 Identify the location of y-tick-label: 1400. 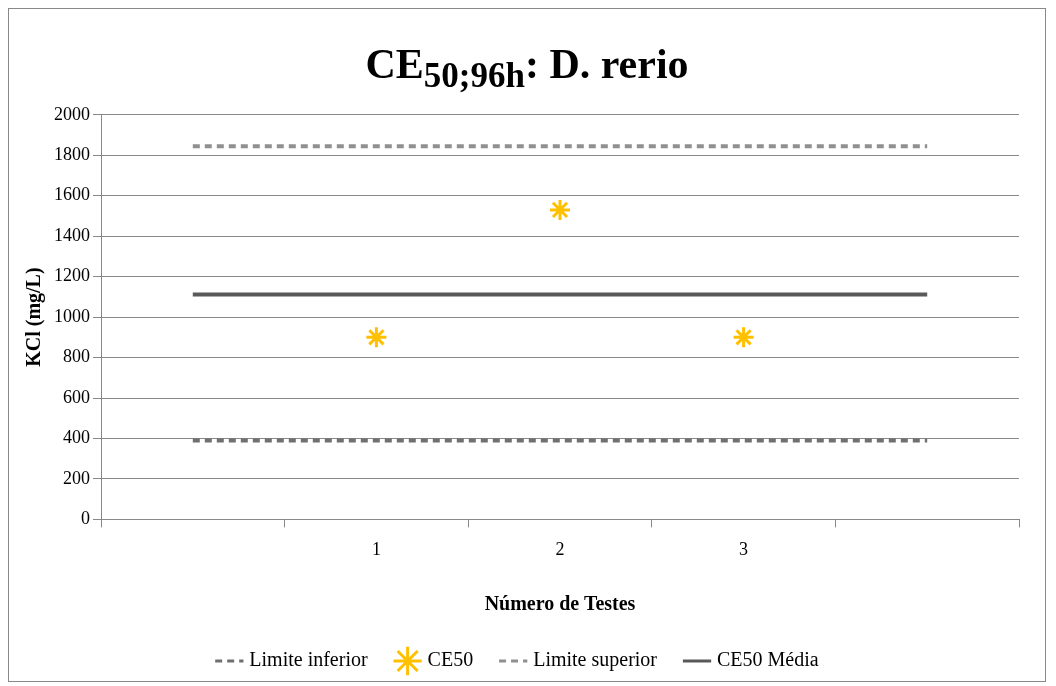
(72, 235).